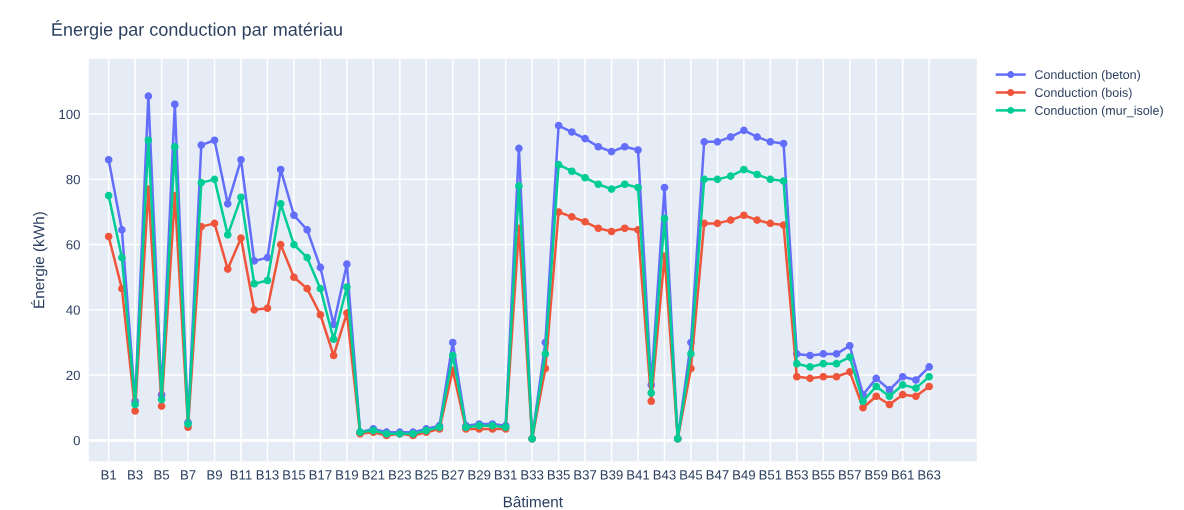 This screenshot has height=510, width=1184. What do you see at coordinates (717, 475) in the screenshot?
I see `x-tick-label: B47` at bounding box center [717, 475].